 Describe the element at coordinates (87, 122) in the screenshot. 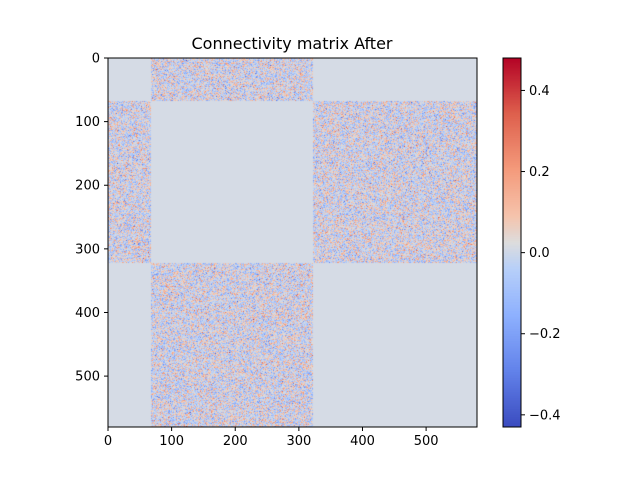

I see `y-tick-label: 100` at that location.